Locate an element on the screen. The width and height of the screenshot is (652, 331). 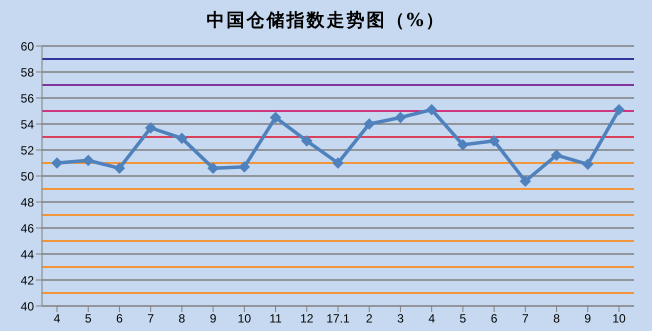
chart-title: 中国仓储指数走势图（%） is located at coordinates (326, 20).